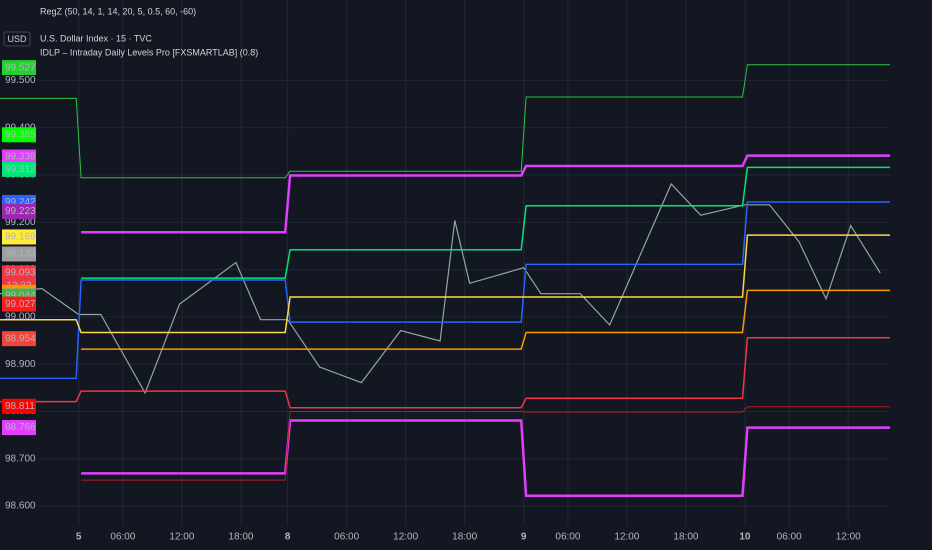  I want to click on y-tick-label: 99.200, so click(20, 222).